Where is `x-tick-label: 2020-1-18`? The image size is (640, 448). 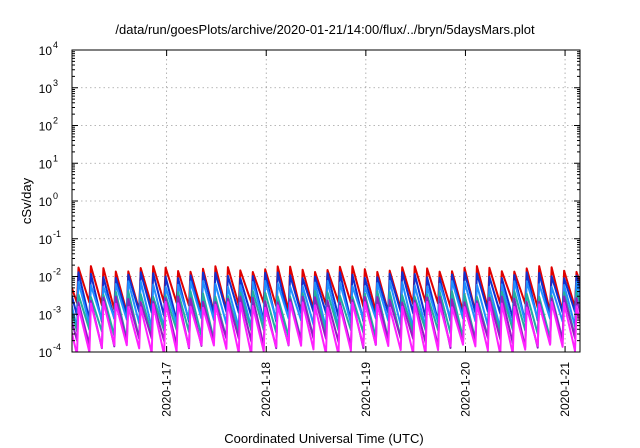
x-tick-label: 2020-1-18 is located at coordinates (266, 389).